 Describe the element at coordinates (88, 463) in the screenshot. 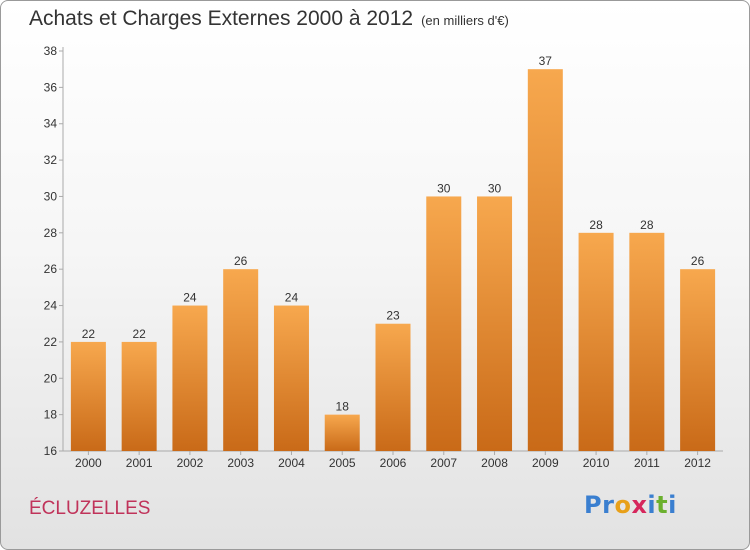

I see `x-tick-label: 2000` at that location.